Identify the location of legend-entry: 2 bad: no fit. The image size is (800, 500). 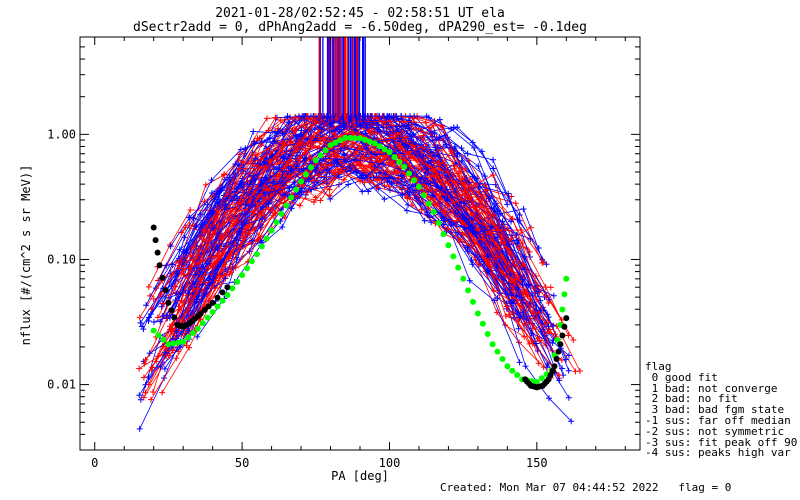
(691, 399).